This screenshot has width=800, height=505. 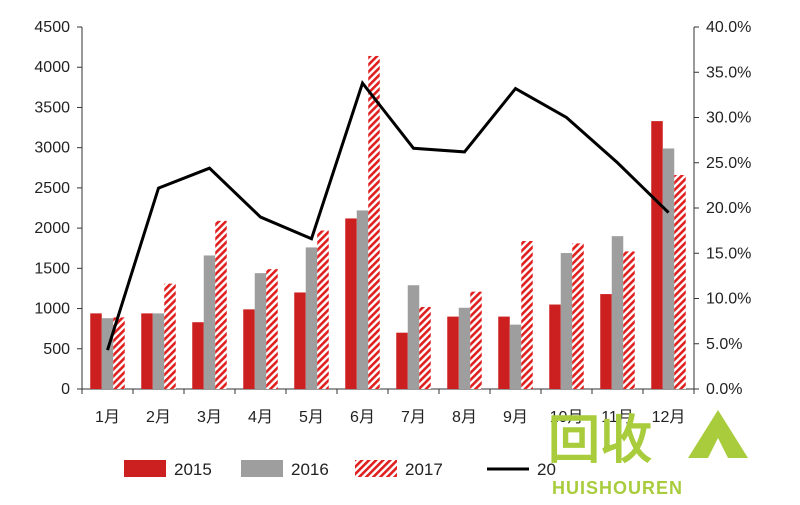 What do you see at coordinates (52, 268) in the screenshot?
I see `left-tick-label: 1500` at bounding box center [52, 268].